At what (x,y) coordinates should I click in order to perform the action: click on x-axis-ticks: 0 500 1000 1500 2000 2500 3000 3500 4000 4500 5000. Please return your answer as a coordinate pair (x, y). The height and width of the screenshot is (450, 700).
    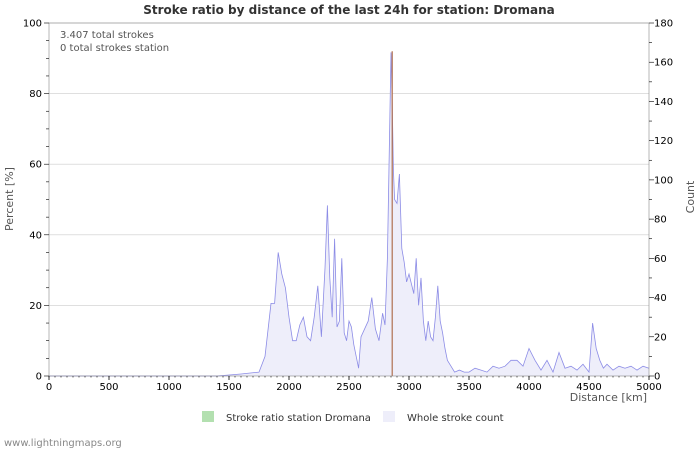
    Looking at the image, I should click on (354, 384).